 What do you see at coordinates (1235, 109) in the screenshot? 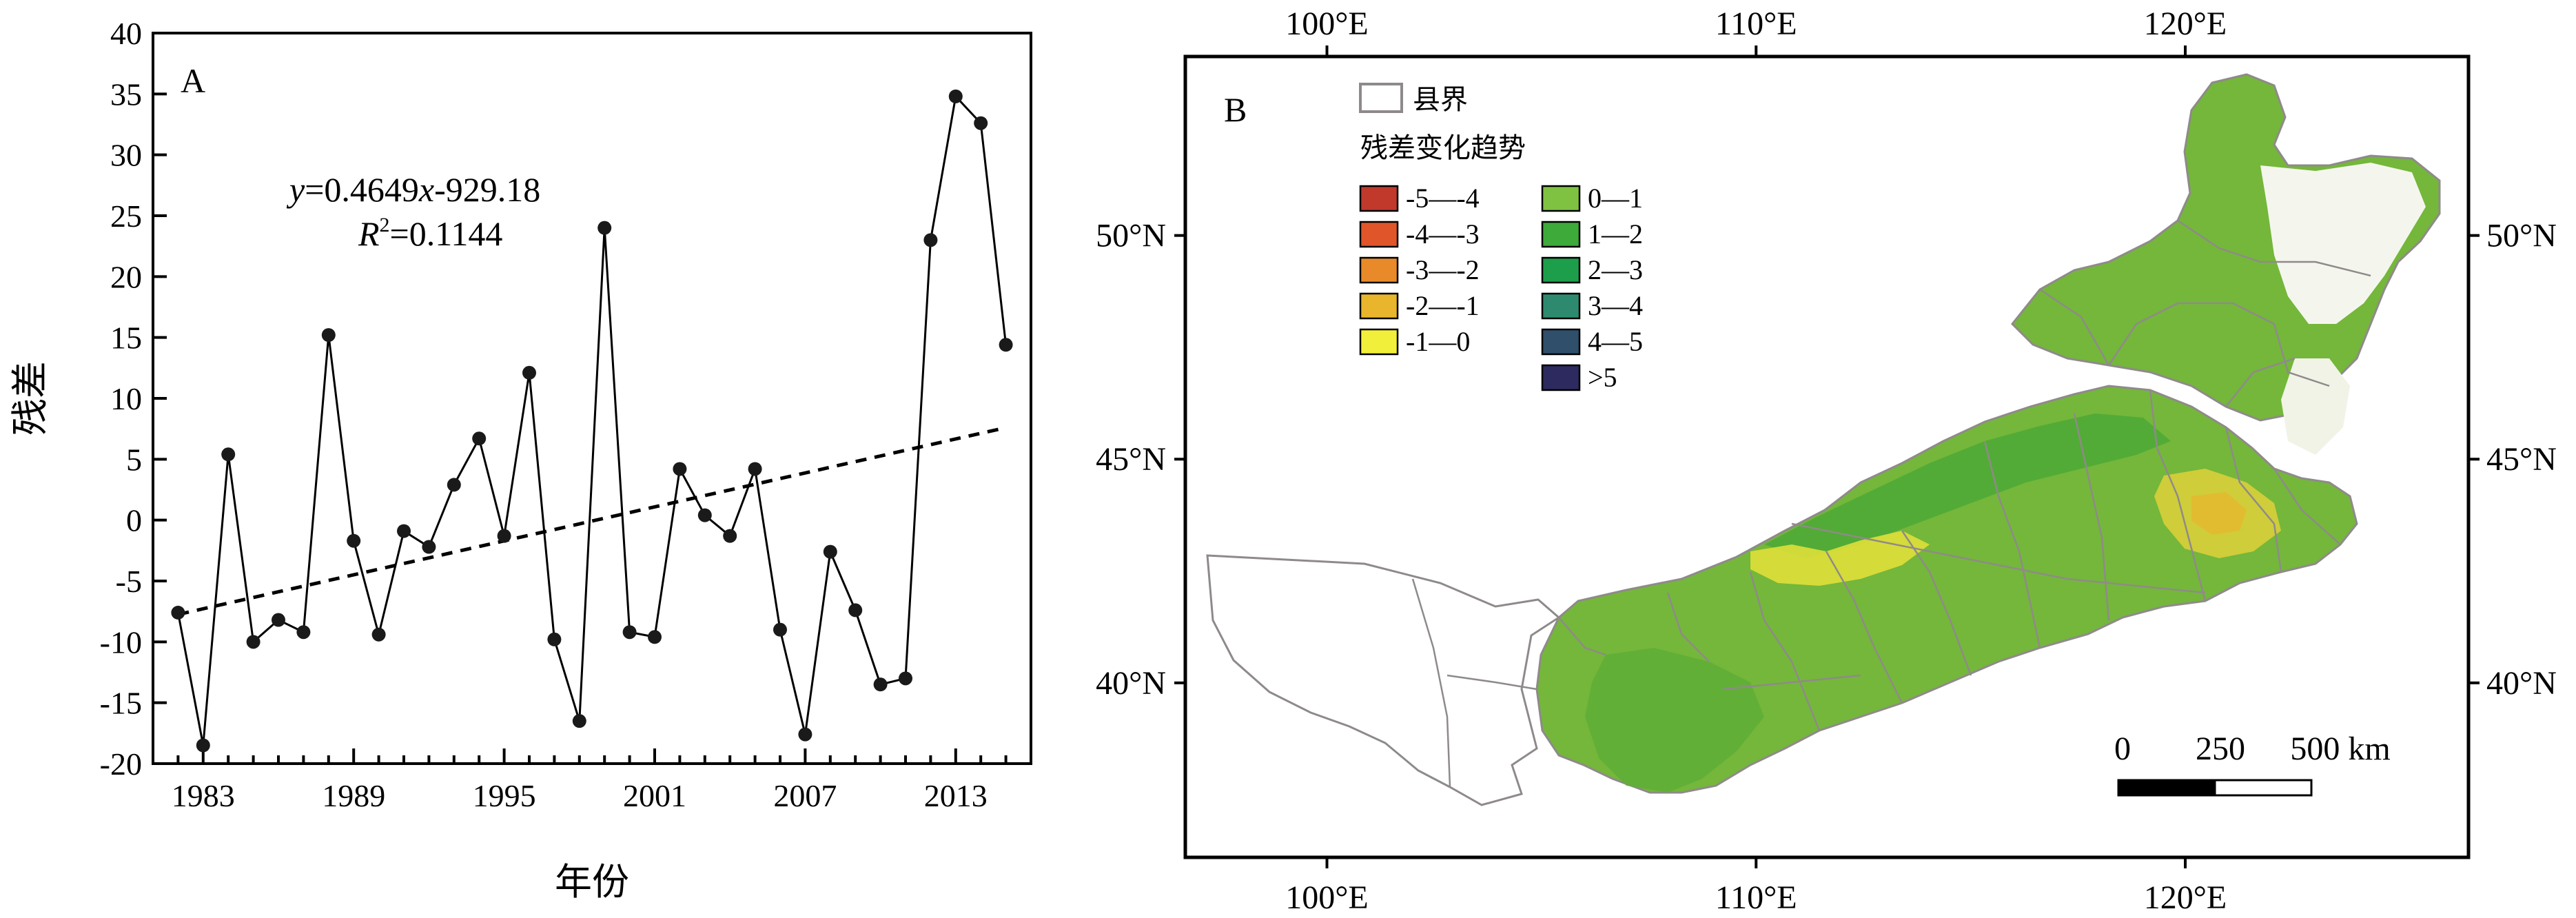
I see `panel-label-b: B` at bounding box center [1235, 109].